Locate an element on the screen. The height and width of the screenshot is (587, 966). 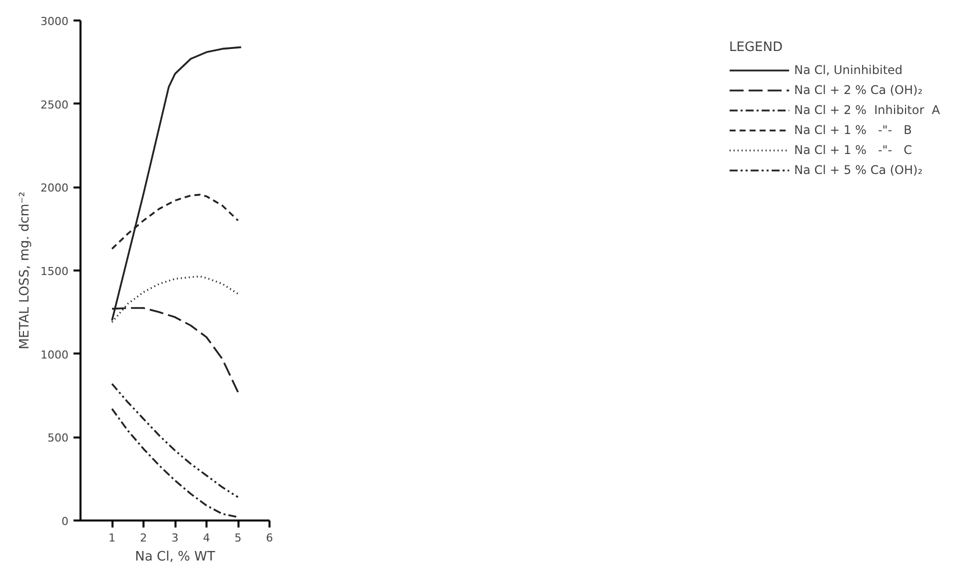
y-tick-label: 3000 is located at coordinates (54, 21).